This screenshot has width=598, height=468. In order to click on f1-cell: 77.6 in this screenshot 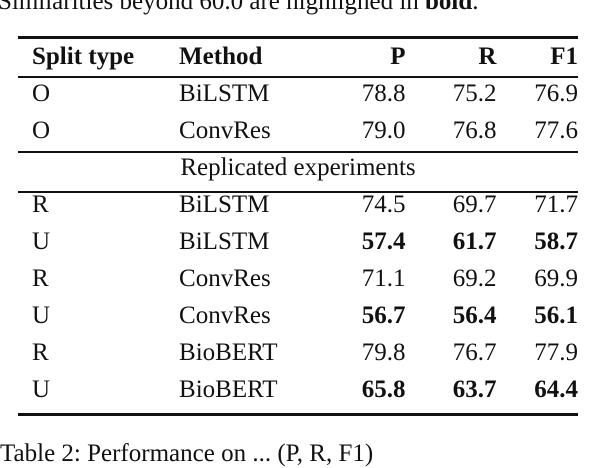, I will do `click(556, 130)`.